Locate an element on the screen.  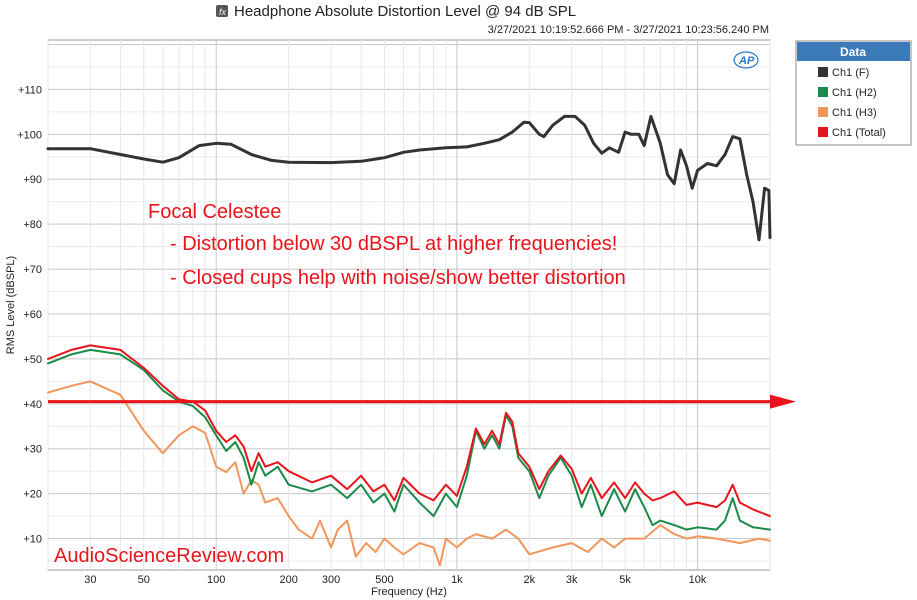
x-tick-label: 2k is located at coordinates (530, 580).